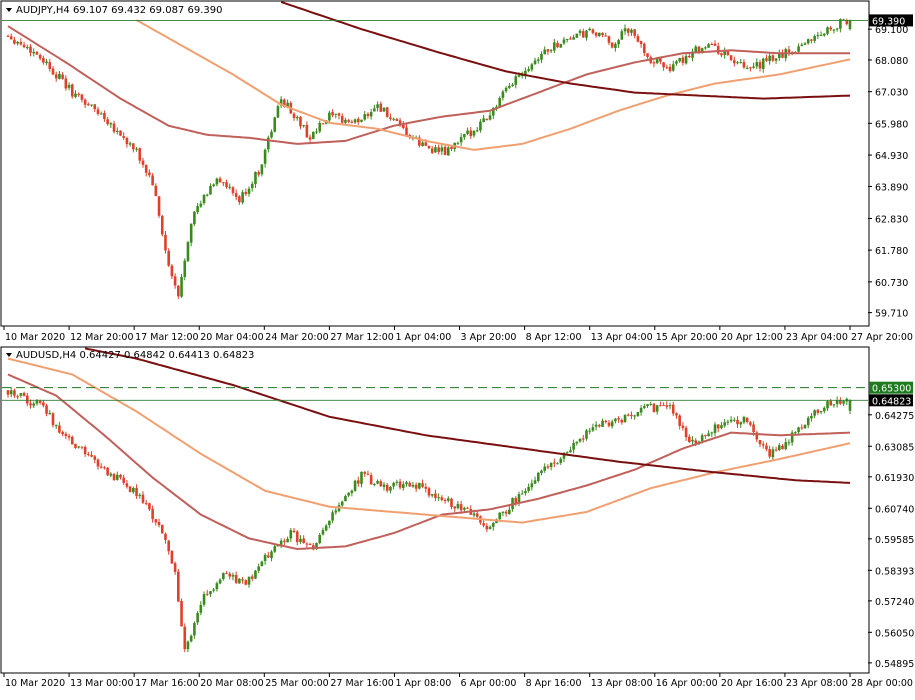 This screenshot has width=915, height=700. What do you see at coordinates (891, 187) in the screenshot?
I see `price-tick-label: 63.890` at bounding box center [891, 187].